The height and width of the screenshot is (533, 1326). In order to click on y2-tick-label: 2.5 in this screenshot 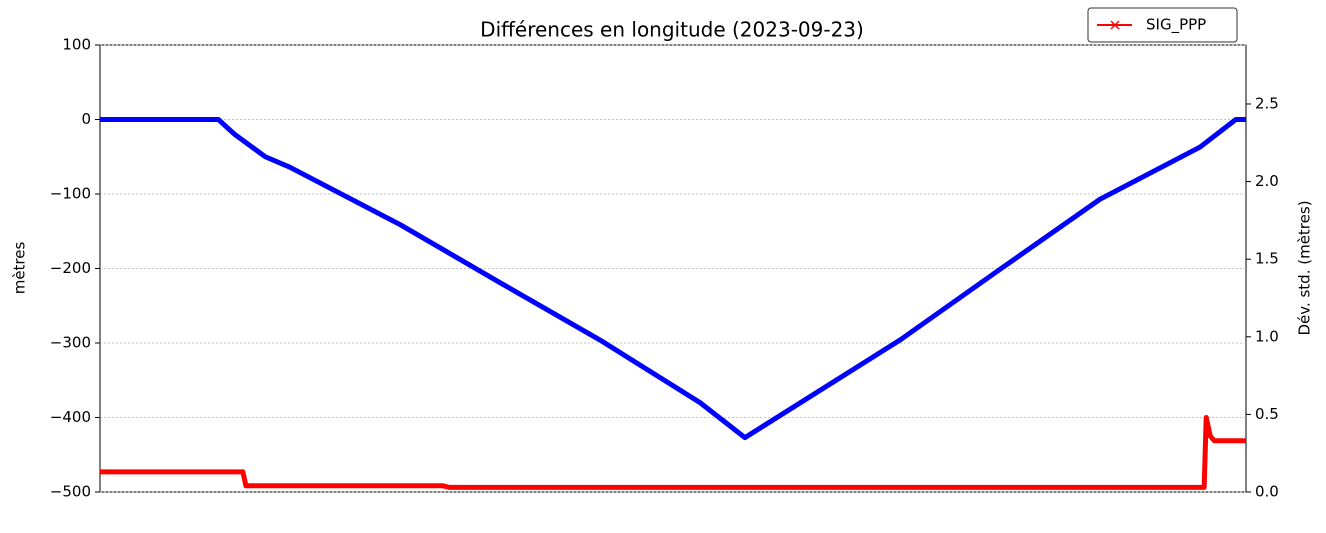, I will do `click(1267, 103)`.